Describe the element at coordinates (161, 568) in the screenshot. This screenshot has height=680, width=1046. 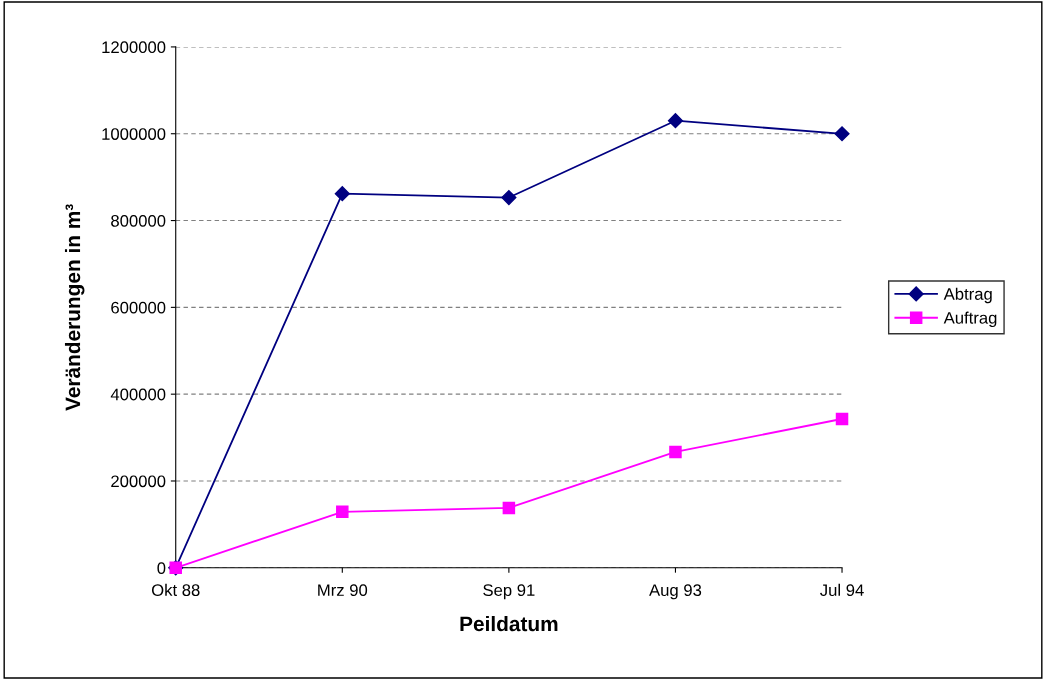
I see `y-tick-label: 0` at that location.